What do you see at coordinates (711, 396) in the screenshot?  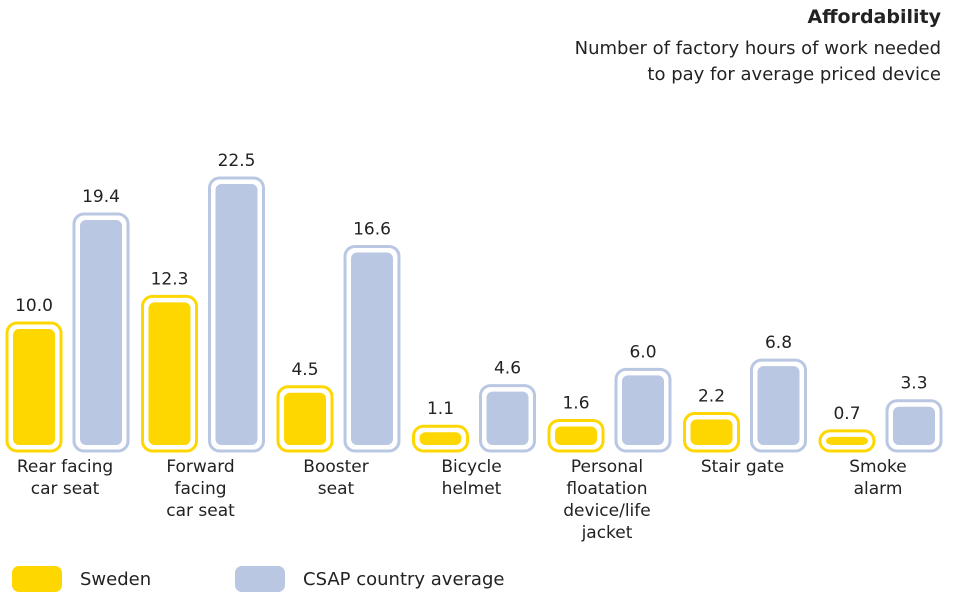 I see `value-label: 2.2` at bounding box center [711, 396].